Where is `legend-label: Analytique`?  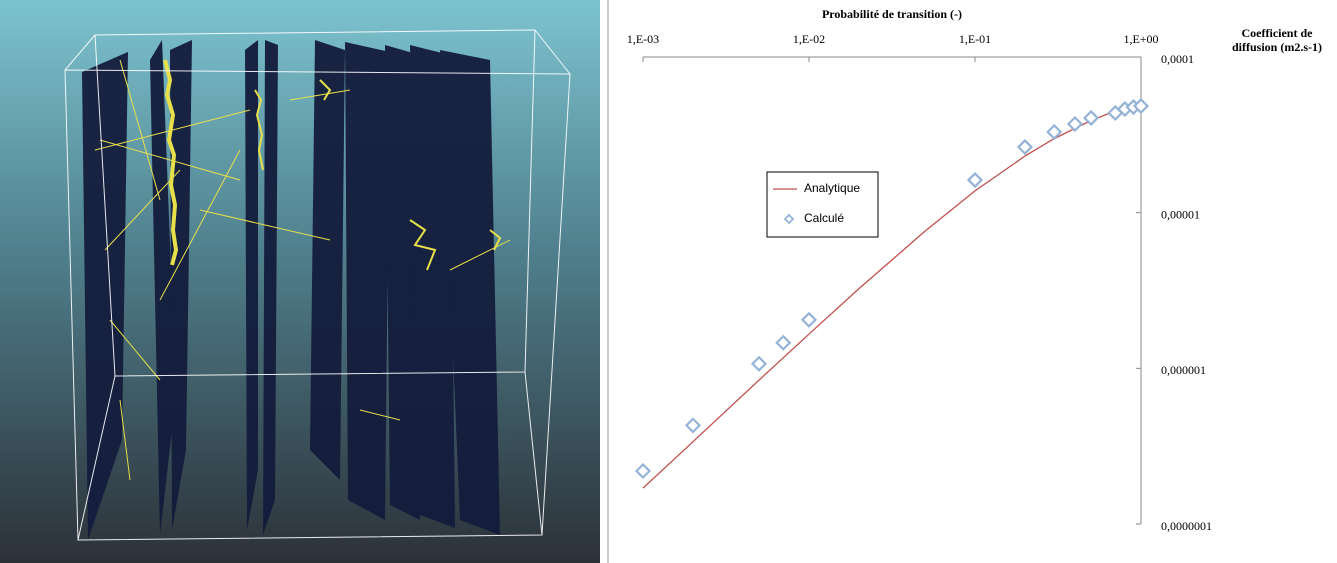
legend-label: Analytique is located at coordinates (832, 188).